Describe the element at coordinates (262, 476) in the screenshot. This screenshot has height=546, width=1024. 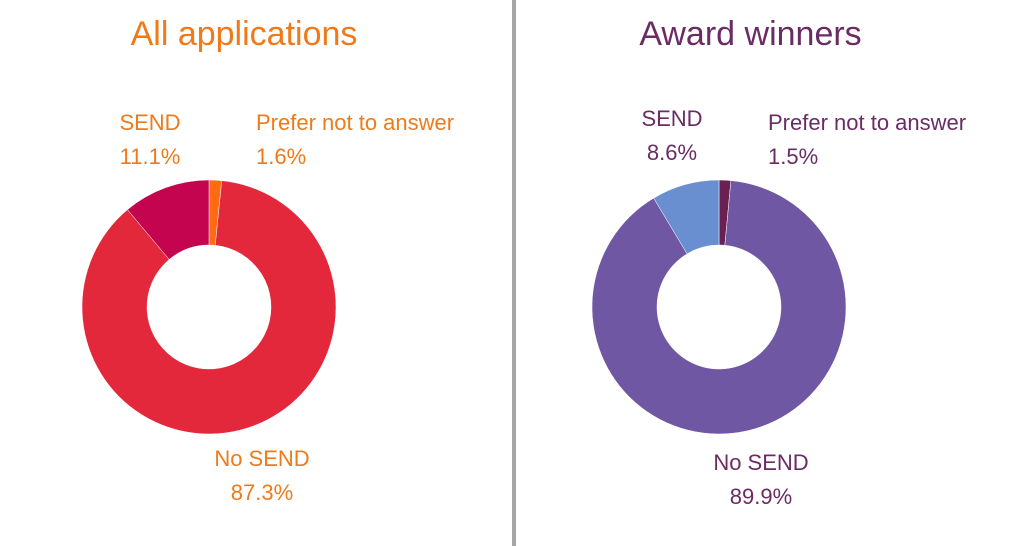
I see `slice-label-no-send: No SEND 87.3%` at that location.